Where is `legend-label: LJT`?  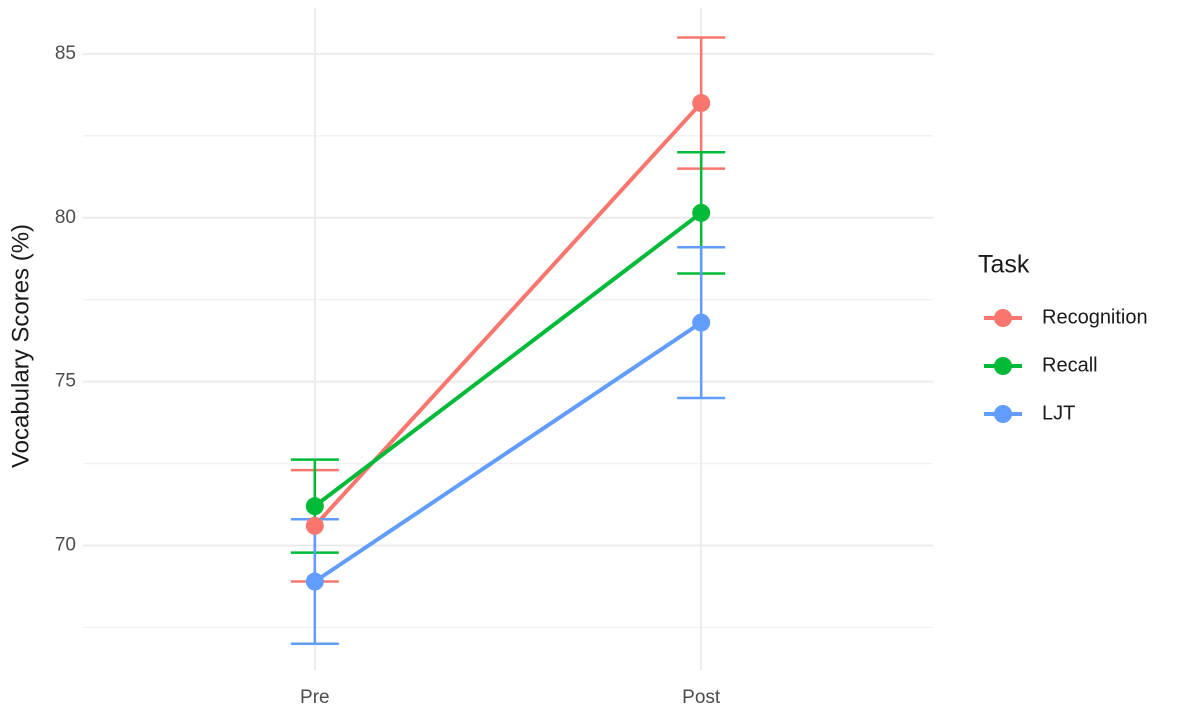
legend-label: LJT is located at coordinates (1058, 413).